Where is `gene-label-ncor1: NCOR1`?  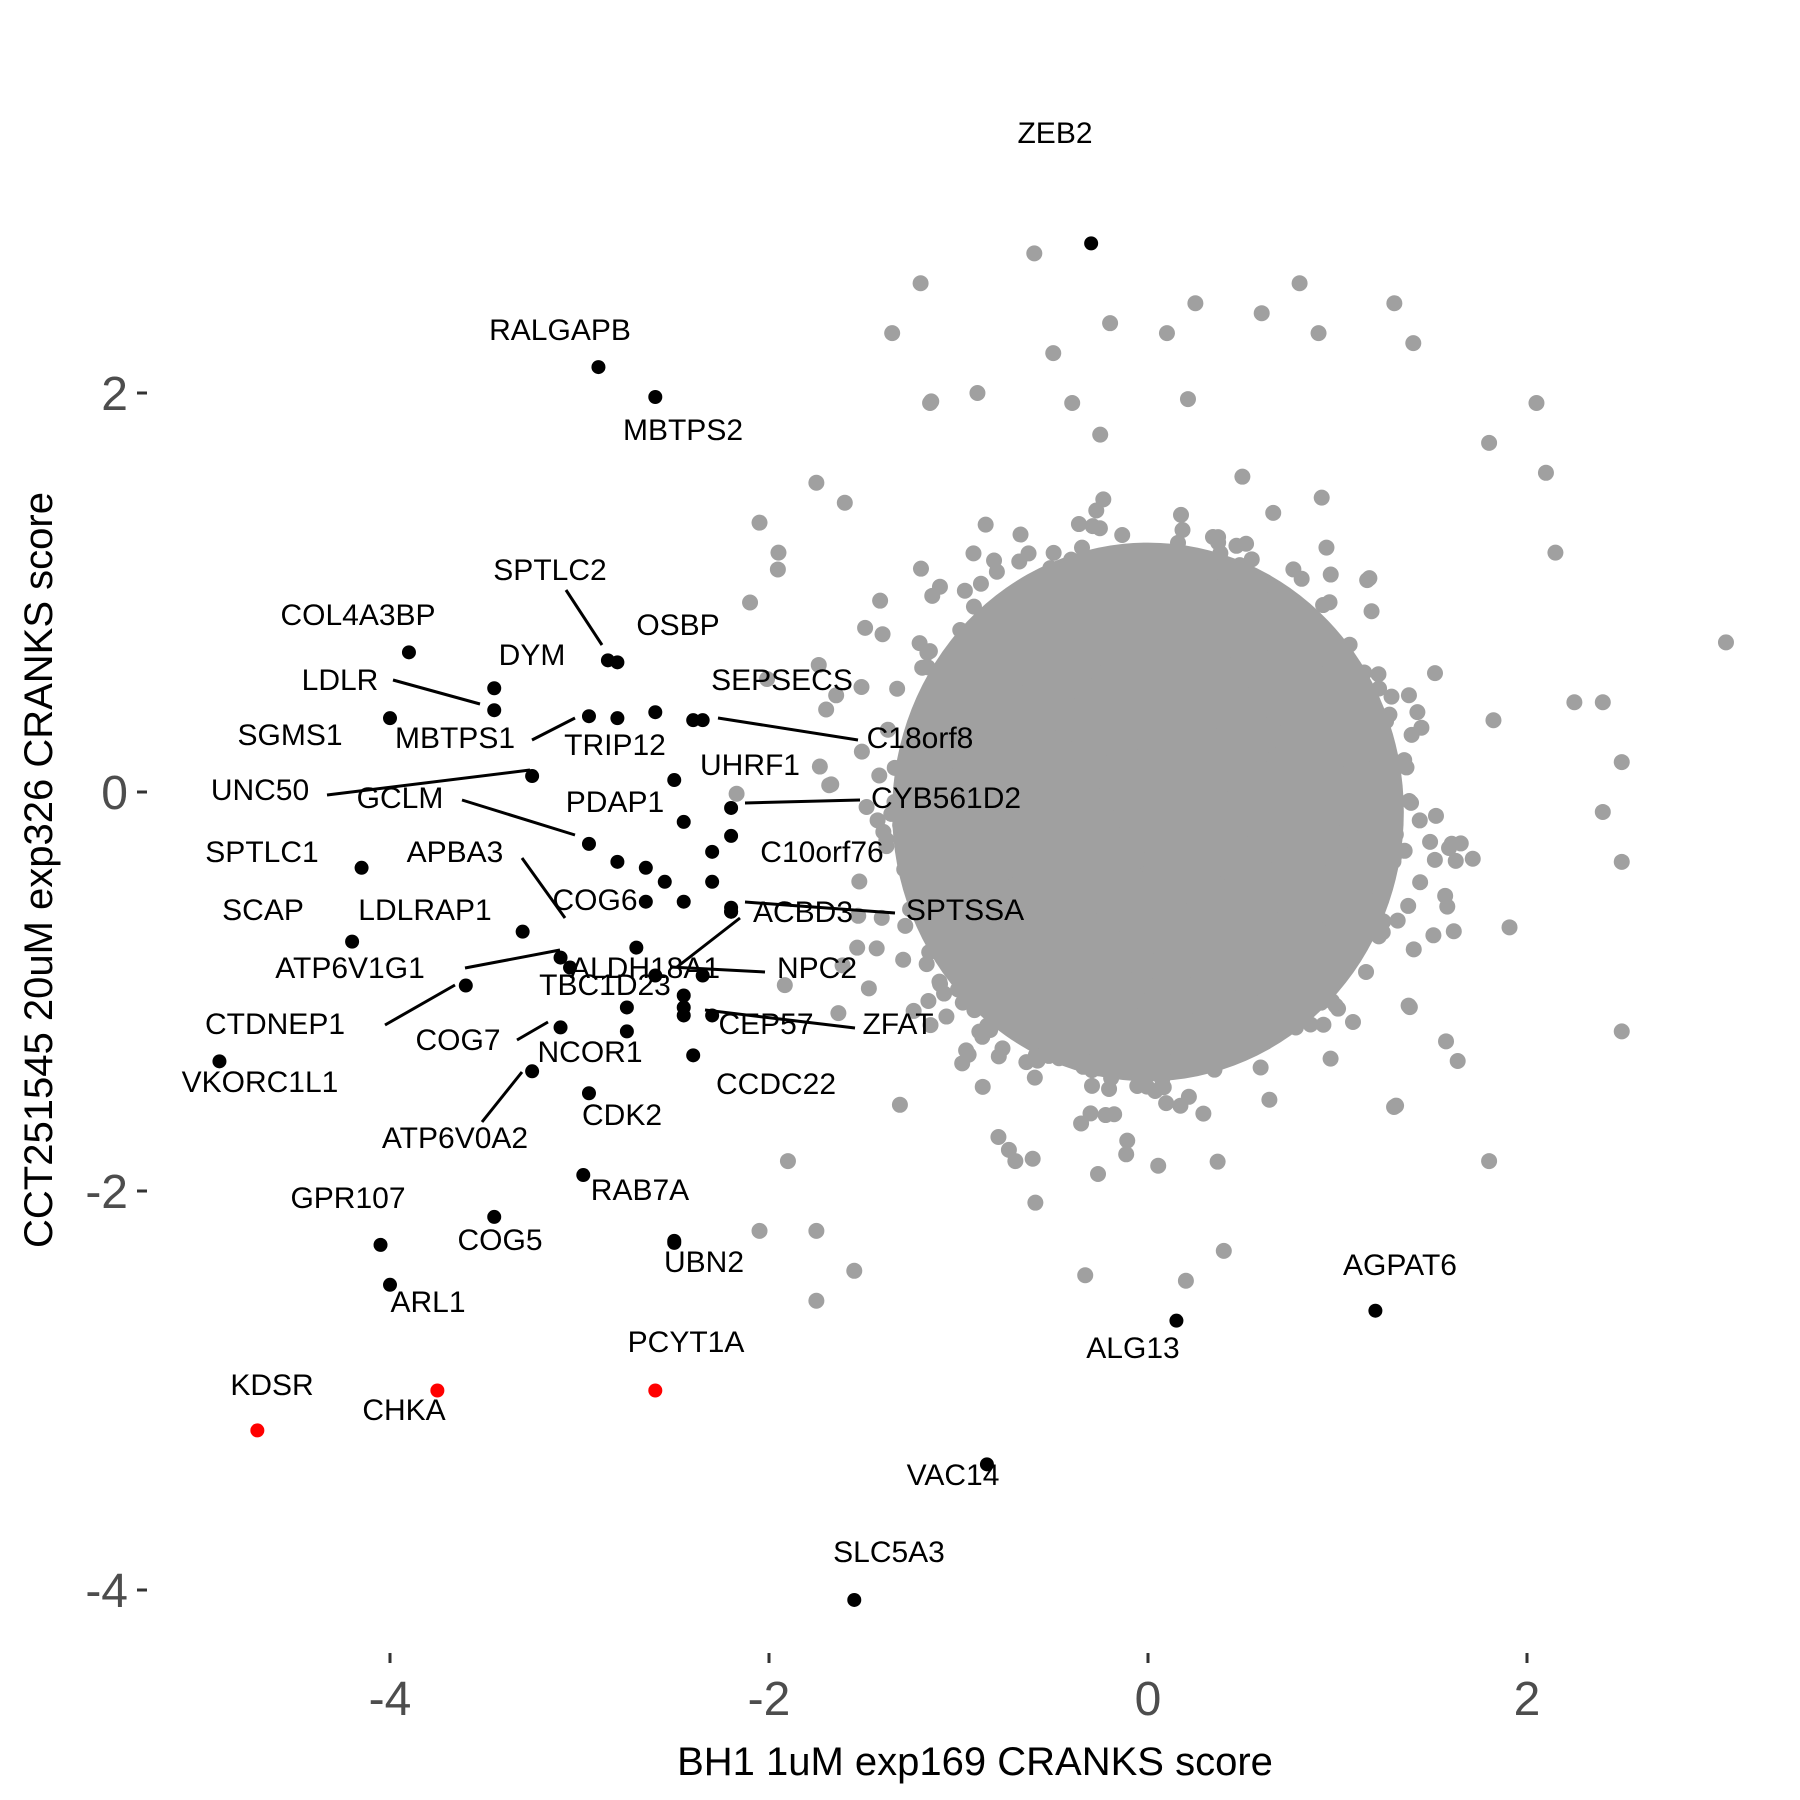 gene-label-ncor1: NCOR1 is located at coordinates (589, 1052).